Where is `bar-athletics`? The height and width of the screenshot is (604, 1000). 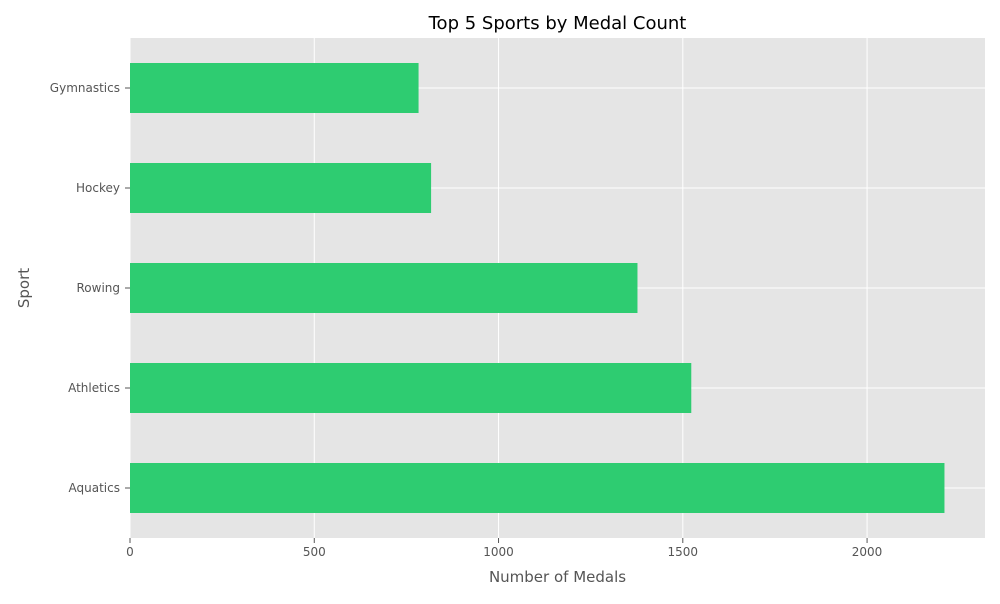
bar-athletics is located at coordinates (411, 388).